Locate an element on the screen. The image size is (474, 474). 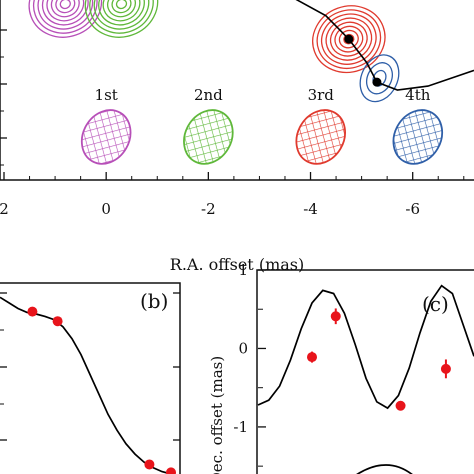
panel-a-track is located at coordinates (384, 45).